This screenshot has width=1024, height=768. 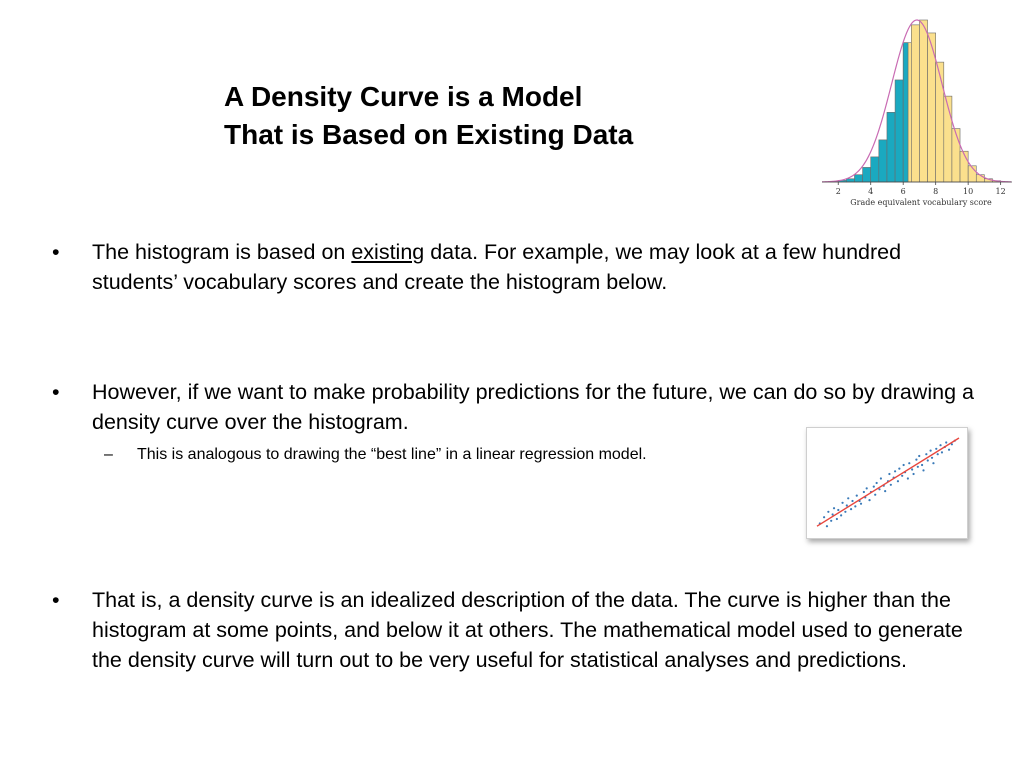 I want to click on x-tick-label: 8, so click(x=935, y=191).